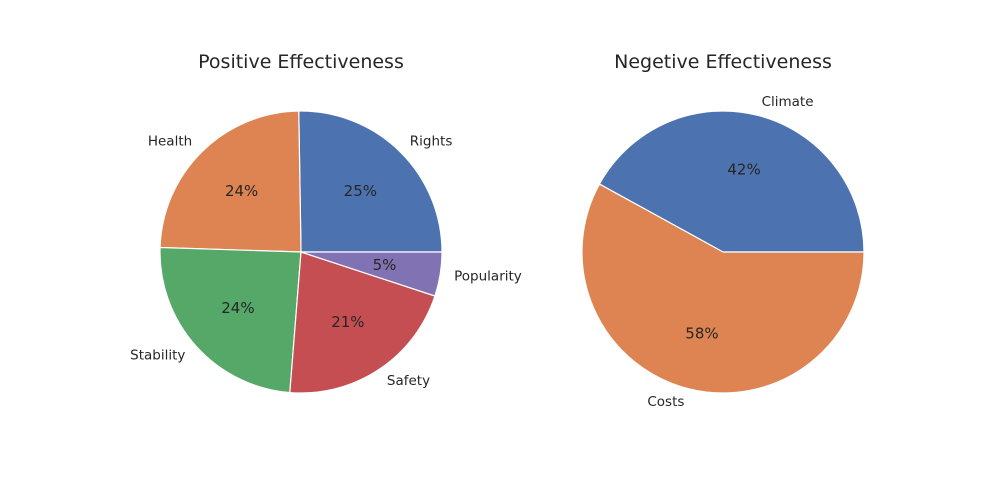  Describe the element at coordinates (371, 274) in the screenshot. I see `pie-slice-popularity` at that location.